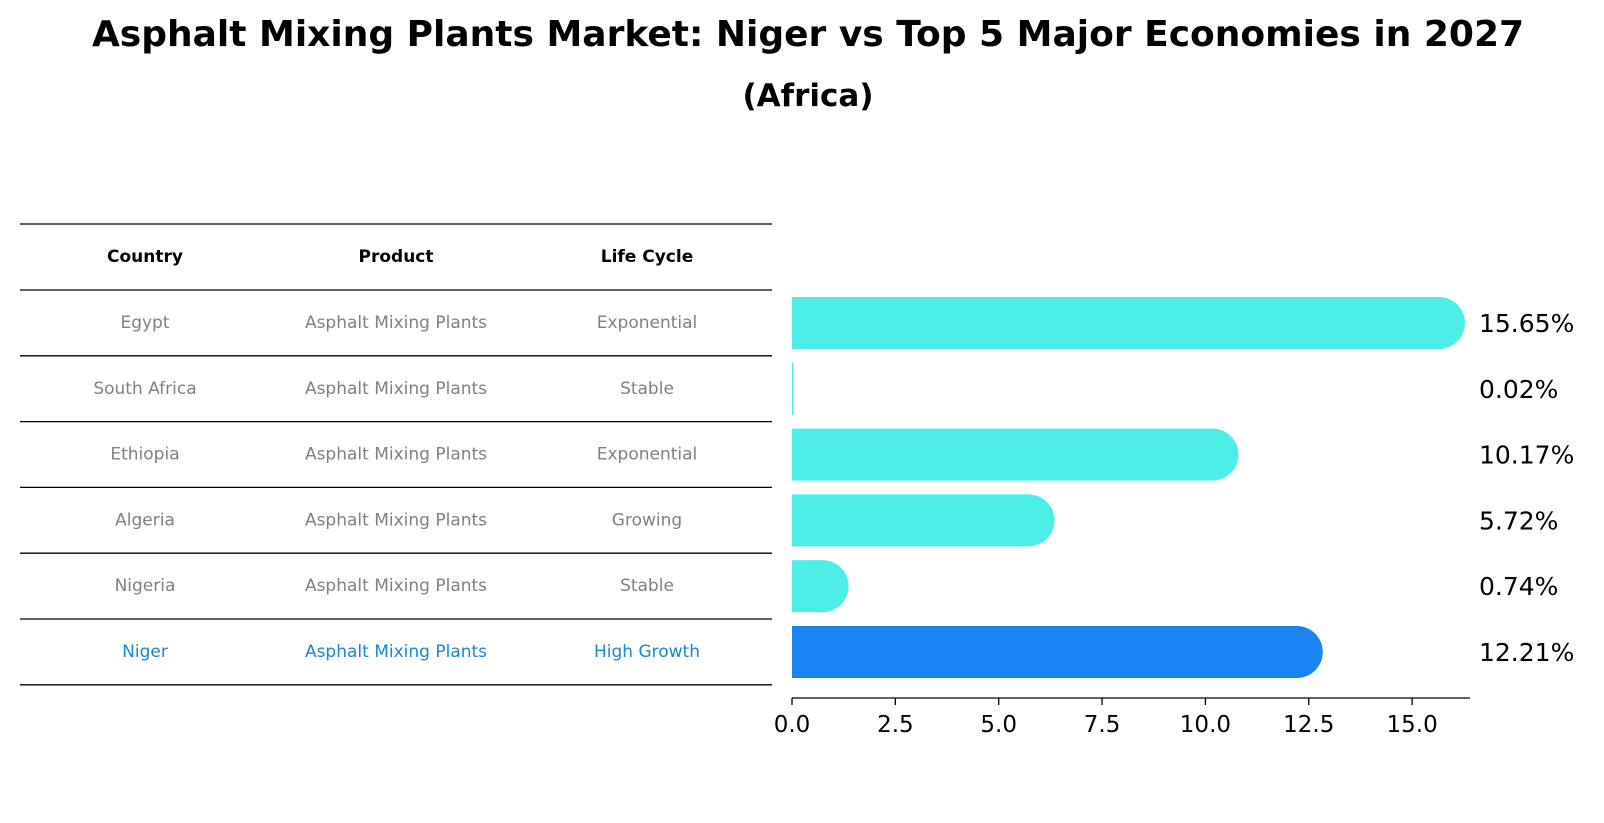  What do you see at coordinates (144, 389) in the screenshot?
I see `table-cell-country: South Africa` at bounding box center [144, 389].